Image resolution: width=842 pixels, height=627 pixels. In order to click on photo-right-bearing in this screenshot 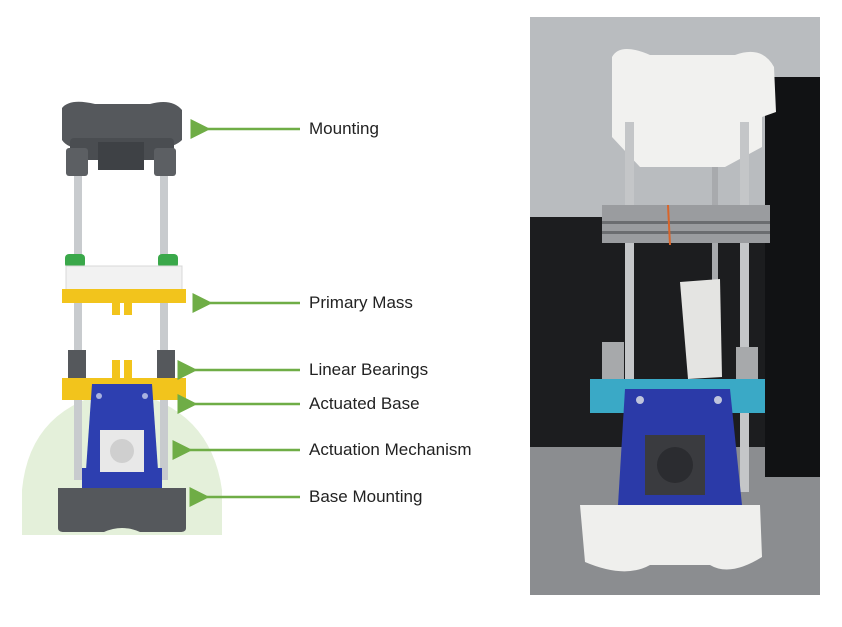, I will do `click(747, 366)`.